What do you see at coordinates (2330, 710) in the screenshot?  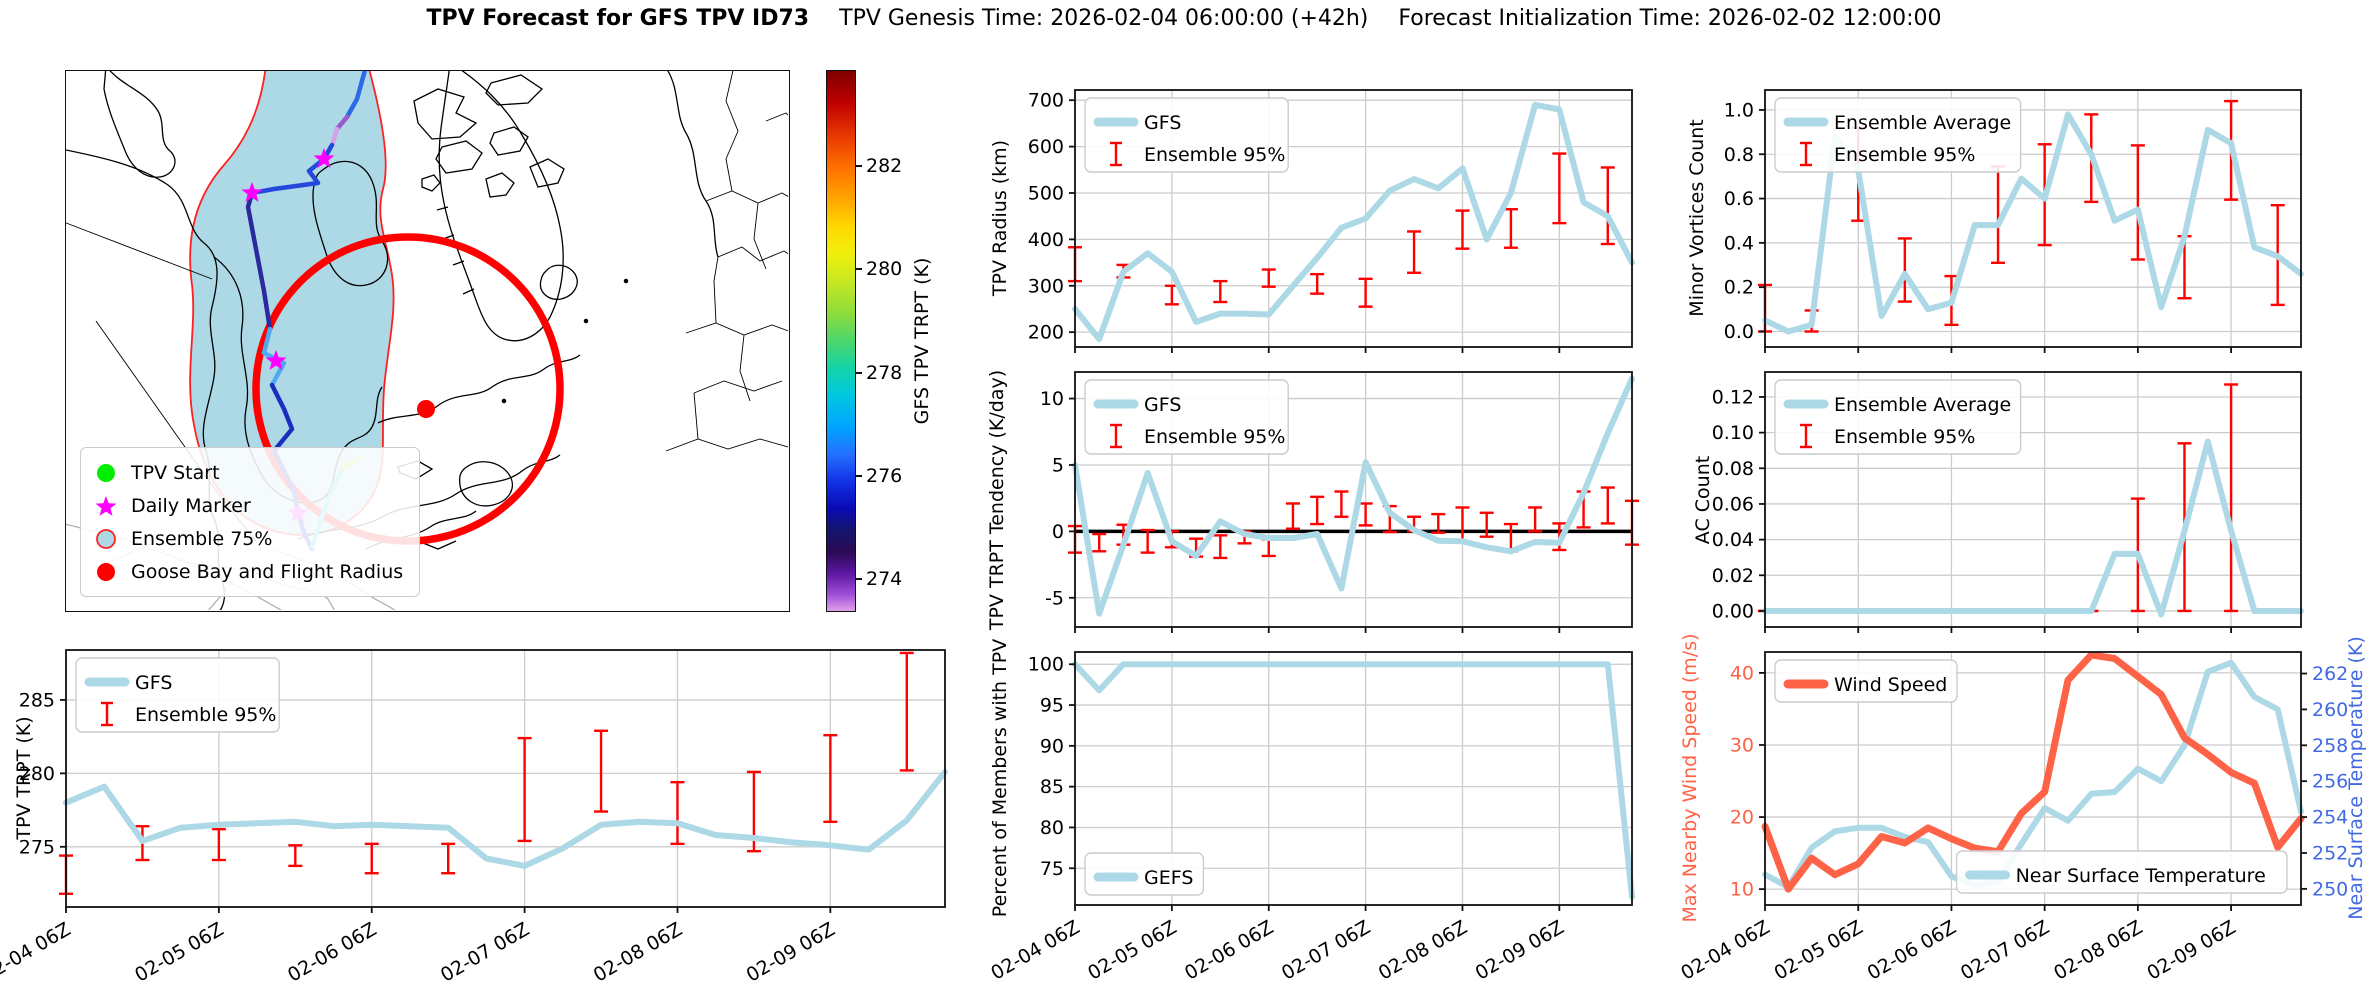 I see `svg-text: 260` at bounding box center [2330, 710].